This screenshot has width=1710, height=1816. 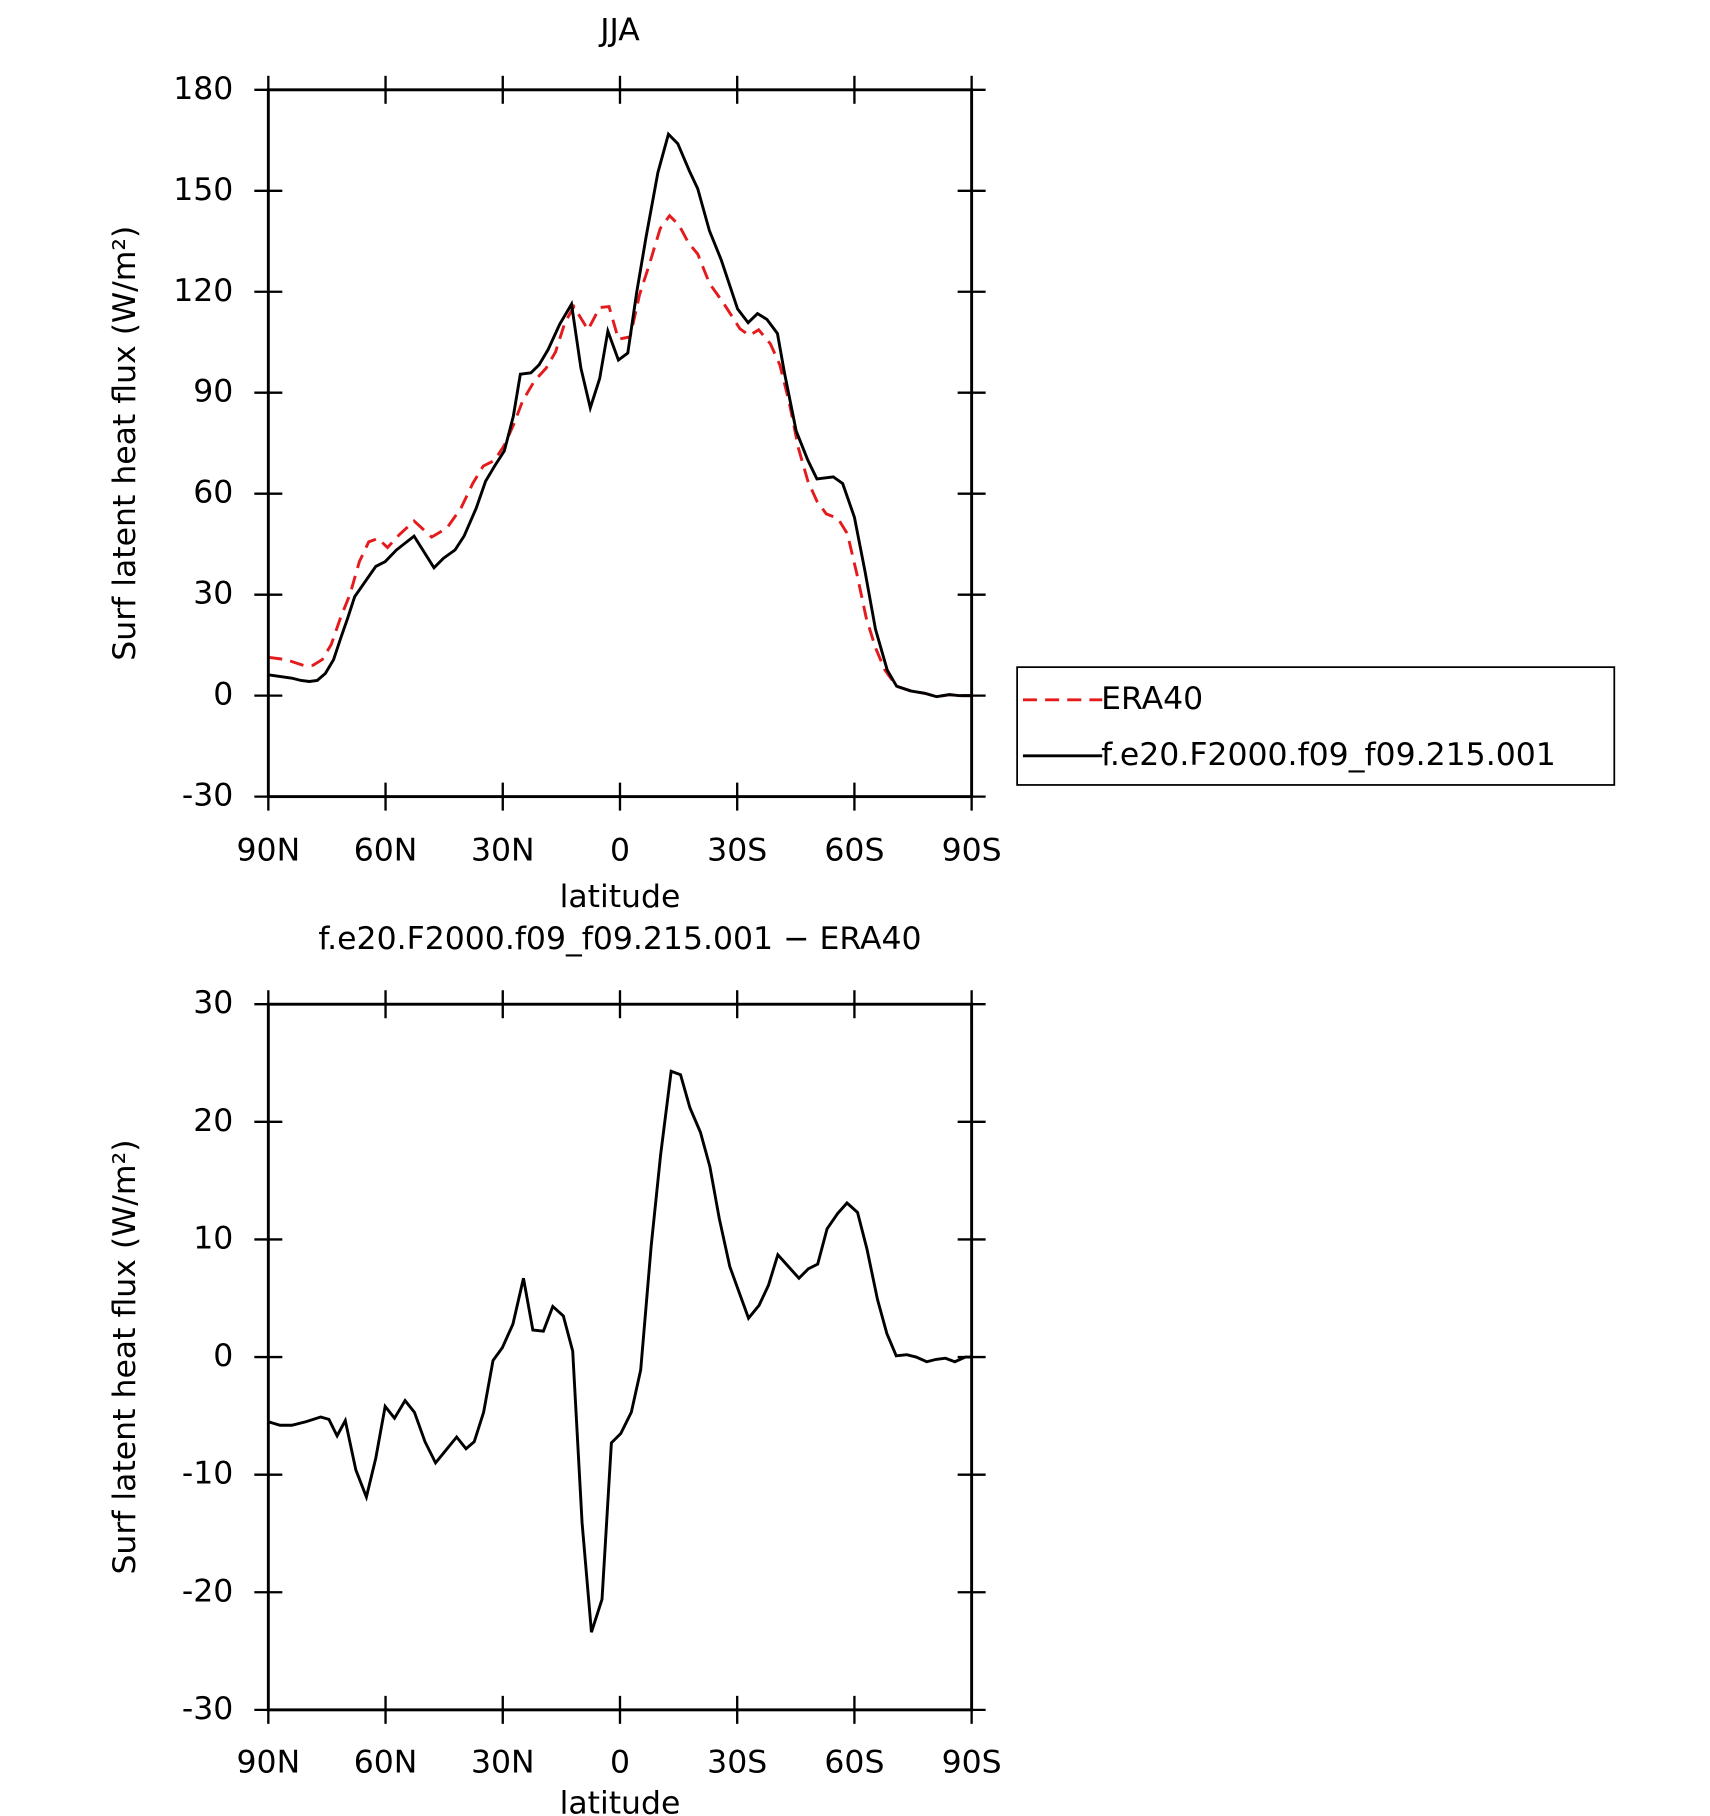 What do you see at coordinates (213, 1121) in the screenshot?
I see `y-tick-label: 20` at bounding box center [213, 1121].